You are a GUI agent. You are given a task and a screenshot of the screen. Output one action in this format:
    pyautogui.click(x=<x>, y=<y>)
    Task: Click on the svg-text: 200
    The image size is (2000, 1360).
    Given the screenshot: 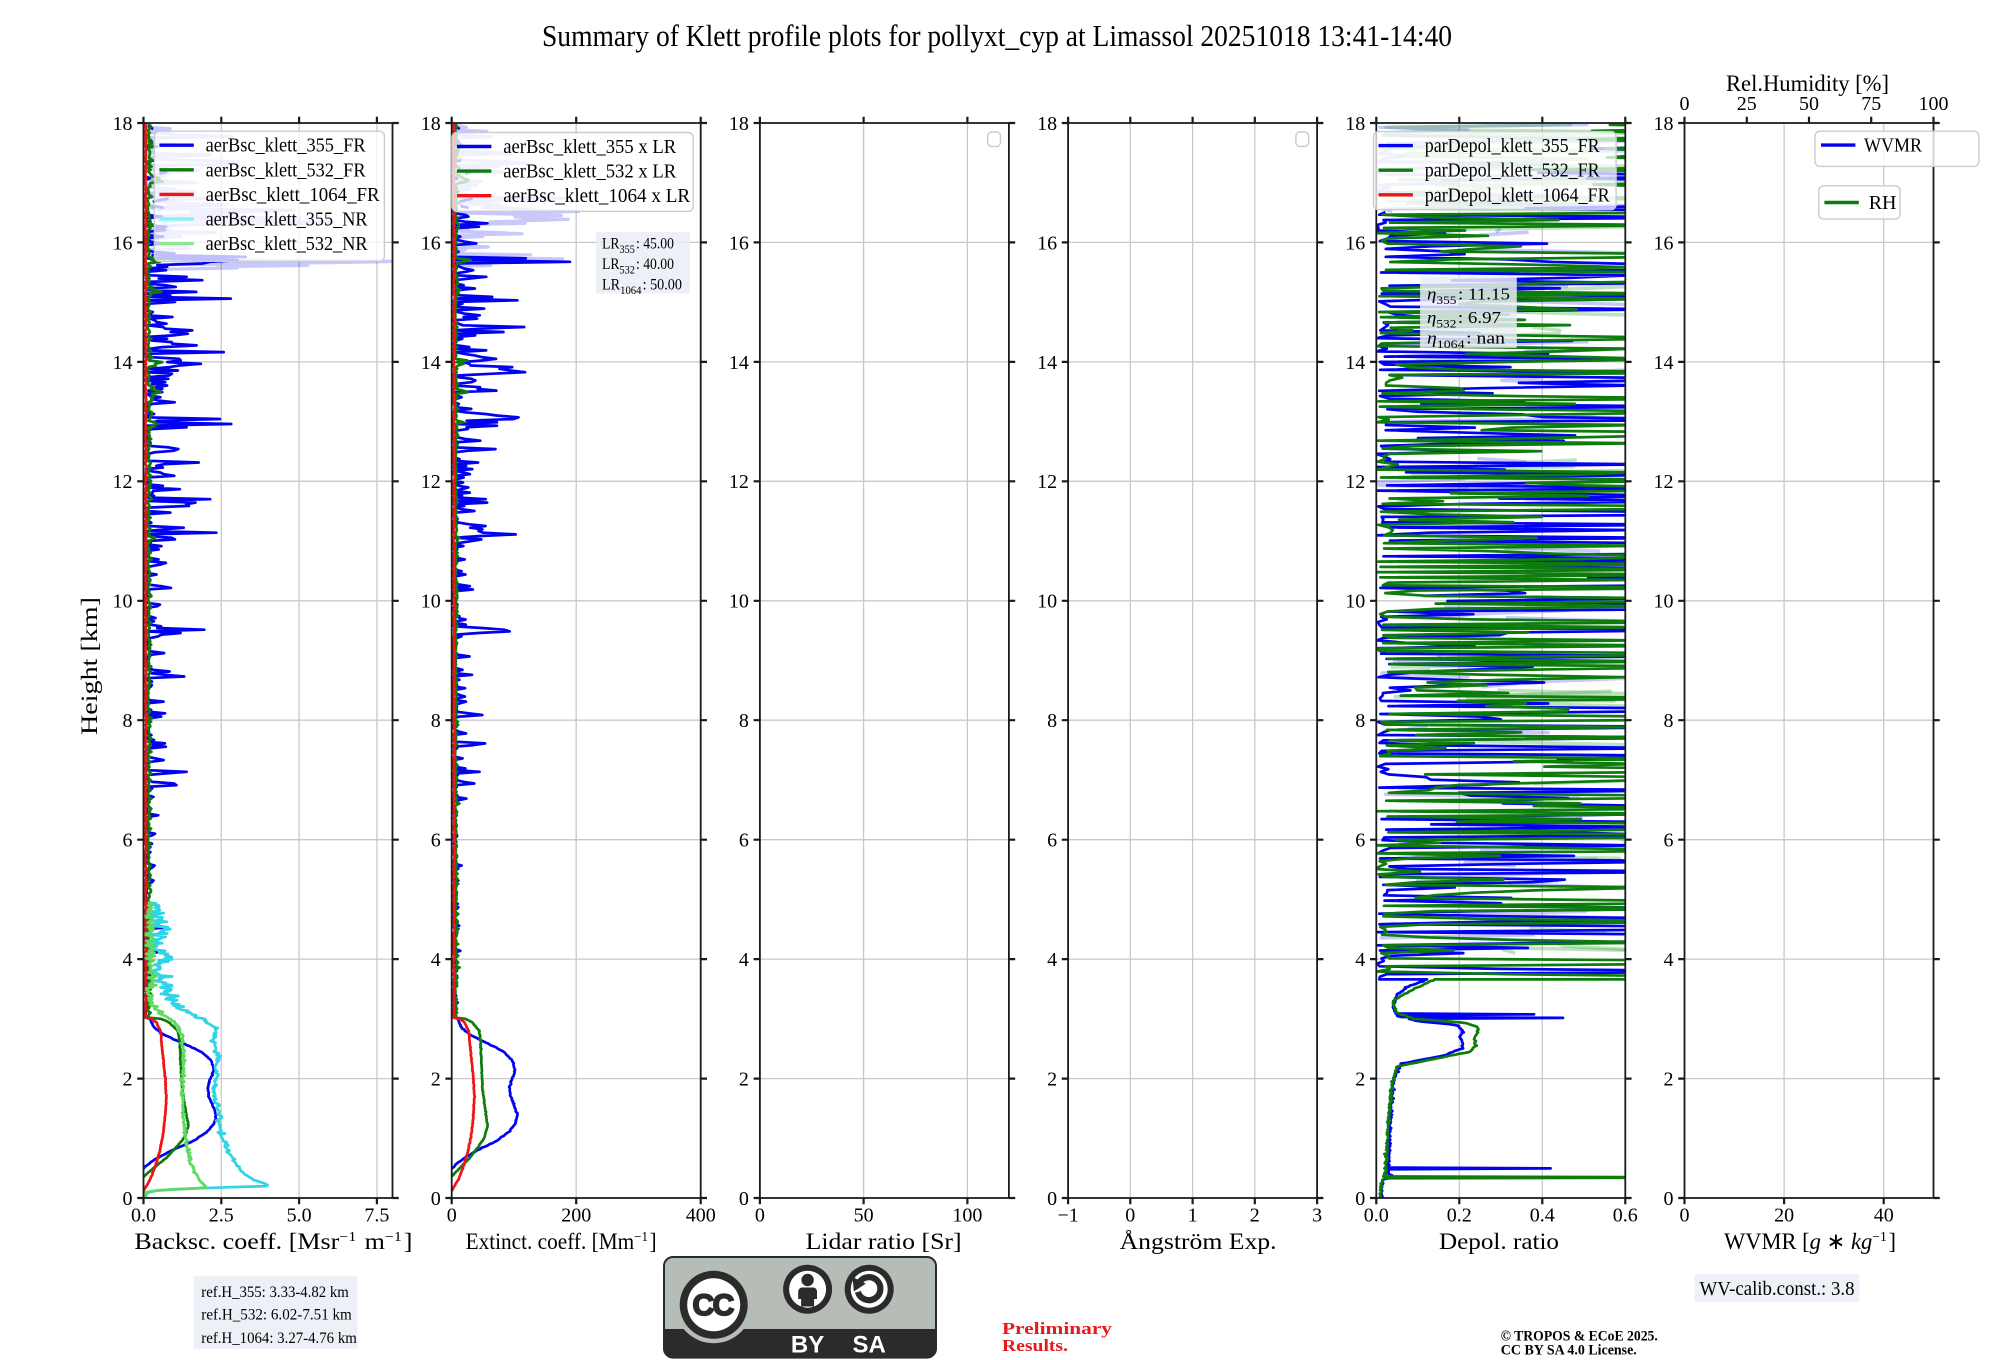 What is the action you would take?
    pyautogui.click(x=576, y=1216)
    